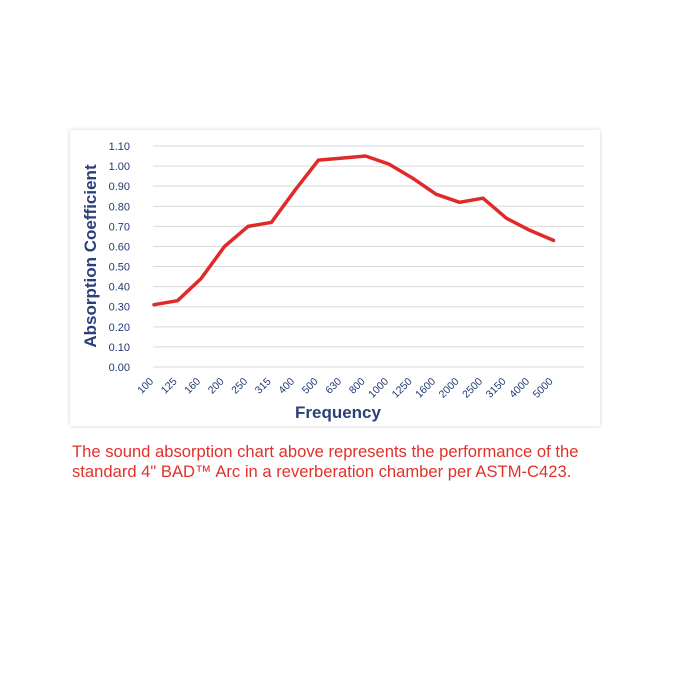 This screenshot has width=675, height=675. What do you see at coordinates (119, 308) in the screenshot?
I see `y-tick-label: 0.30` at bounding box center [119, 308].